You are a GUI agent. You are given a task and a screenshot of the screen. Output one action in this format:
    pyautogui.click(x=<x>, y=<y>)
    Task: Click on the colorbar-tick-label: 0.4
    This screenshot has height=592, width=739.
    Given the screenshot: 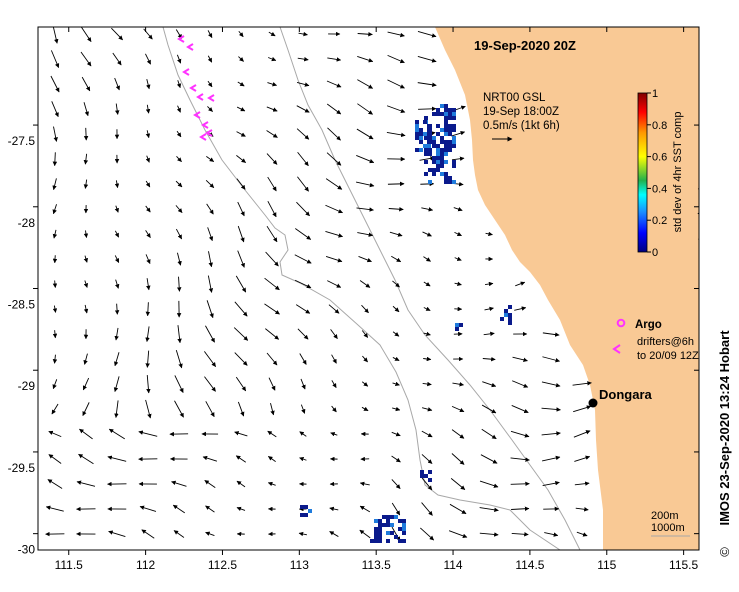 What is the action you would take?
    pyautogui.click(x=659, y=189)
    